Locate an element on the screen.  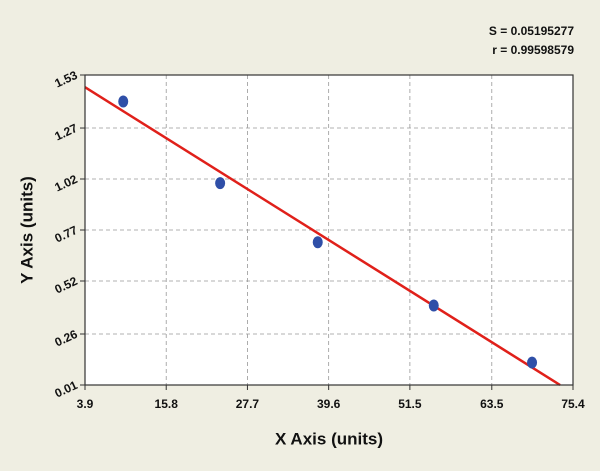
x-tick-label: 51.5 is located at coordinates (410, 404).